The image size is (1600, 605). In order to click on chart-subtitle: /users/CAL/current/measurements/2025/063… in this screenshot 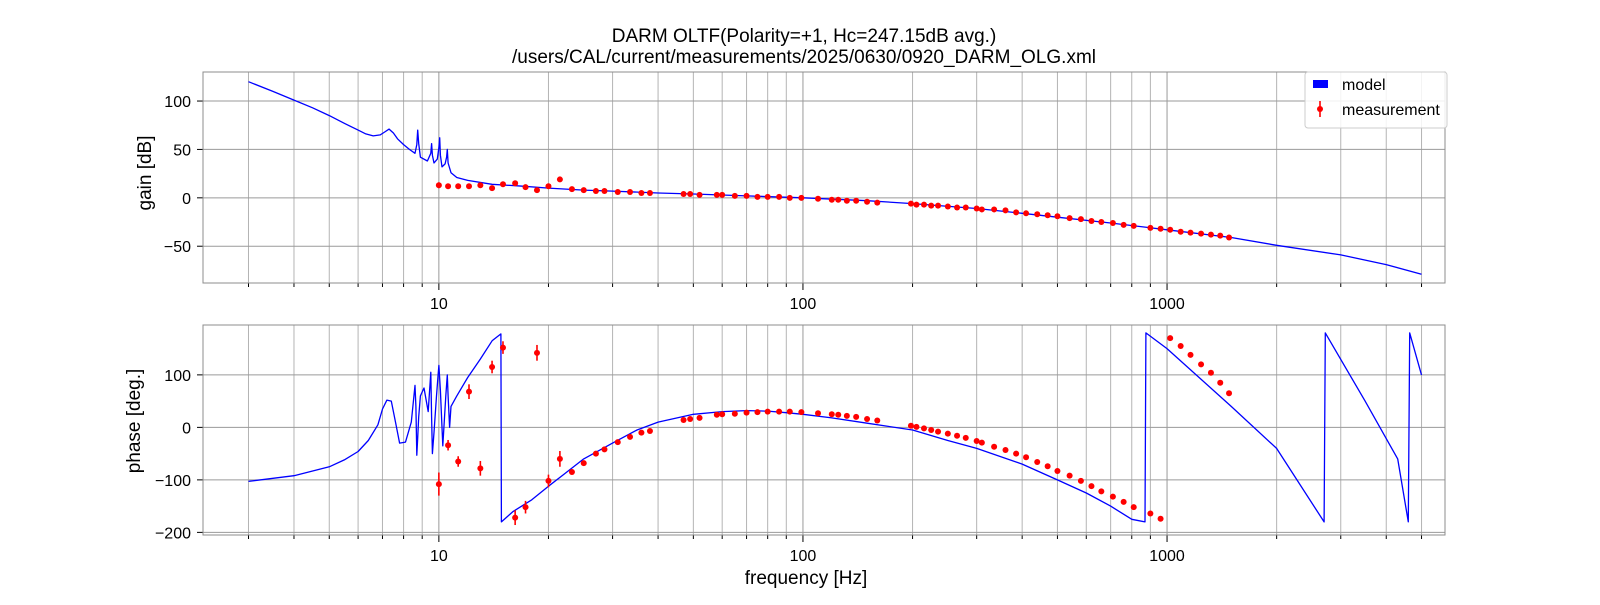, I will do `click(804, 57)`.